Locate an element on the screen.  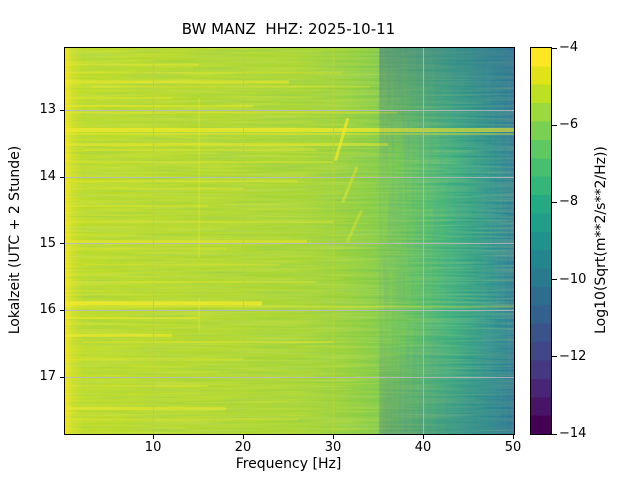
colorbar-tick-label: −10 is located at coordinates (573, 279).